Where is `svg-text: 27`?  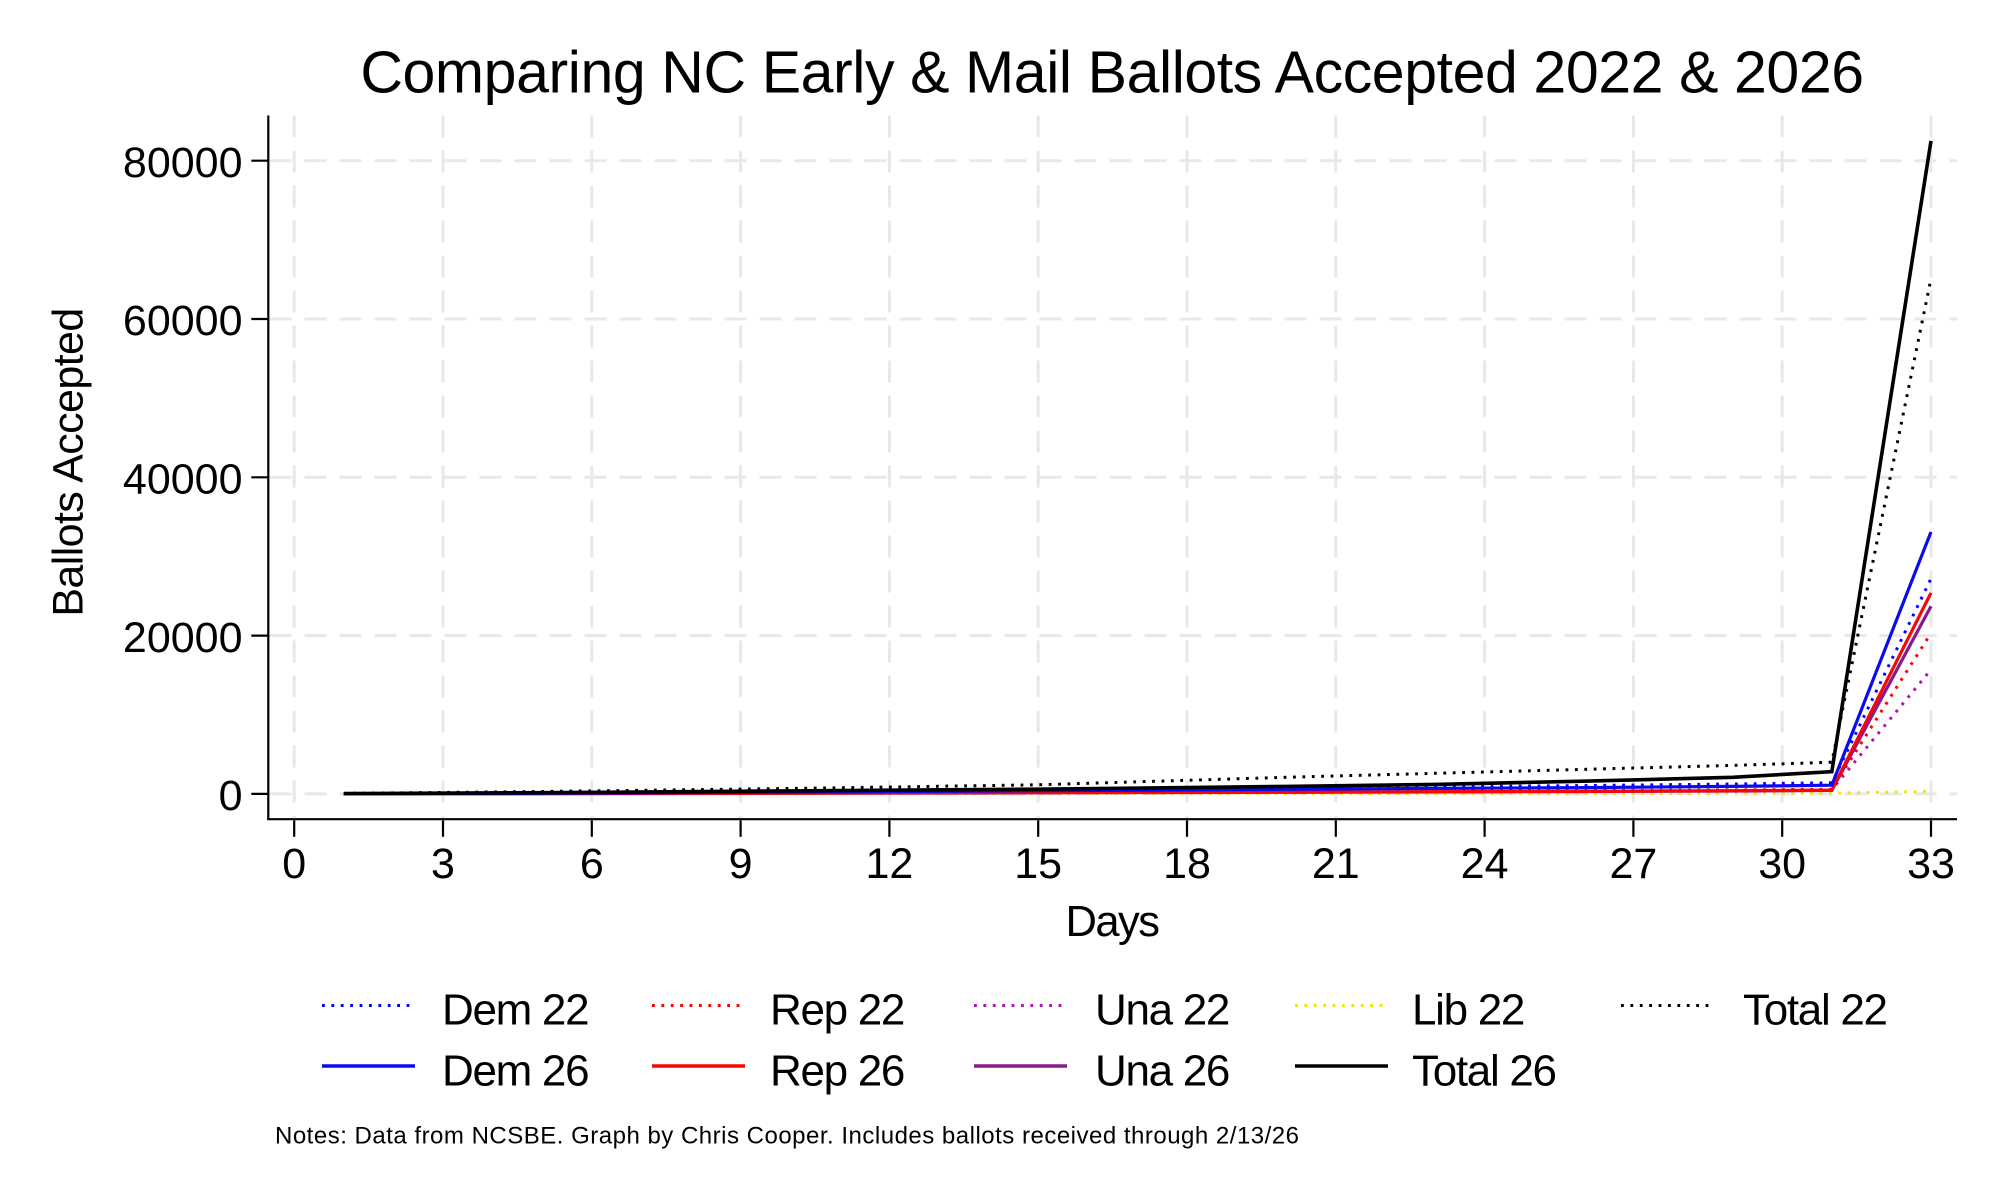
svg-text: 27 is located at coordinates (1633, 864).